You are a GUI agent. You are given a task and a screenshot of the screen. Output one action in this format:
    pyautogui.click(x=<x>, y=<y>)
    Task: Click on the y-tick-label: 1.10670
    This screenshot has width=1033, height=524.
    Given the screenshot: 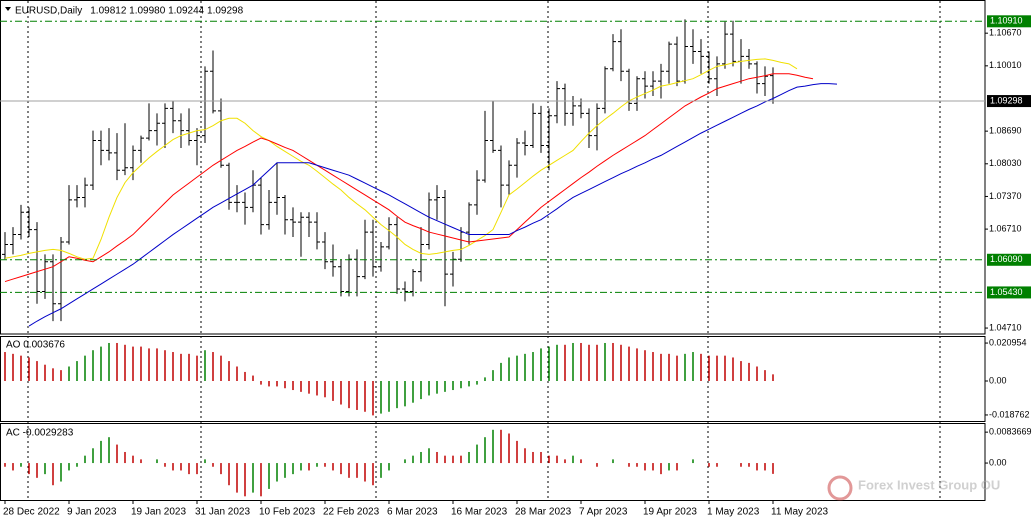 What is the action you would take?
    pyautogui.click(x=1005, y=33)
    